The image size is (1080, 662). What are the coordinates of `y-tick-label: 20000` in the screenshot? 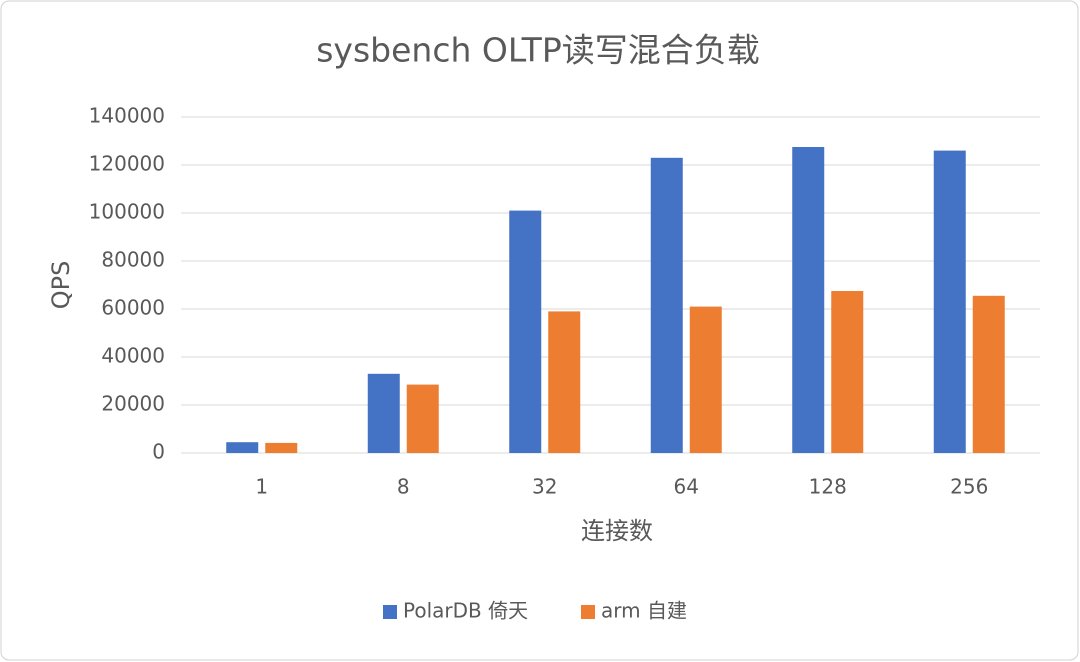 It's located at (133, 404).